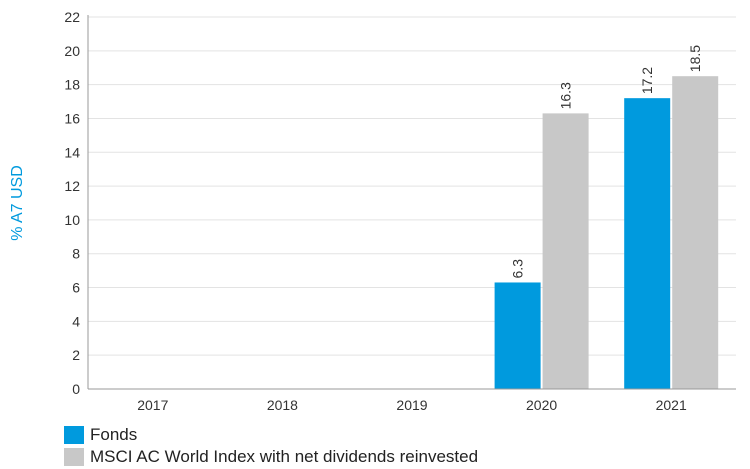 This screenshot has height=469, width=750. I want to click on data-label: 18.5, so click(695, 58).